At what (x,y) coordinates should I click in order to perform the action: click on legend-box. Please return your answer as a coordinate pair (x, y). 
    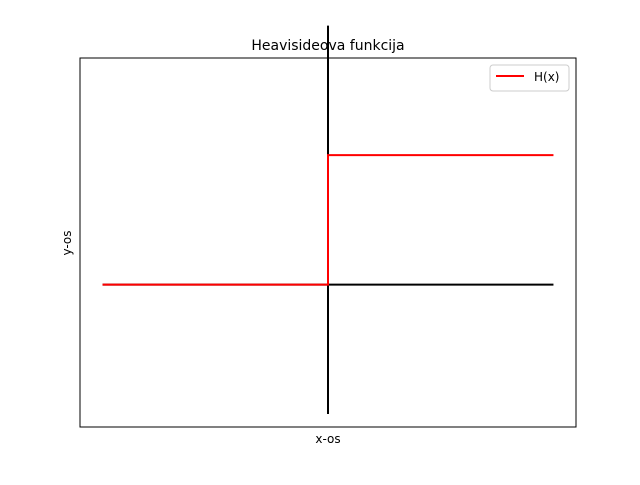
    Looking at the image, I should click on (529, 78).